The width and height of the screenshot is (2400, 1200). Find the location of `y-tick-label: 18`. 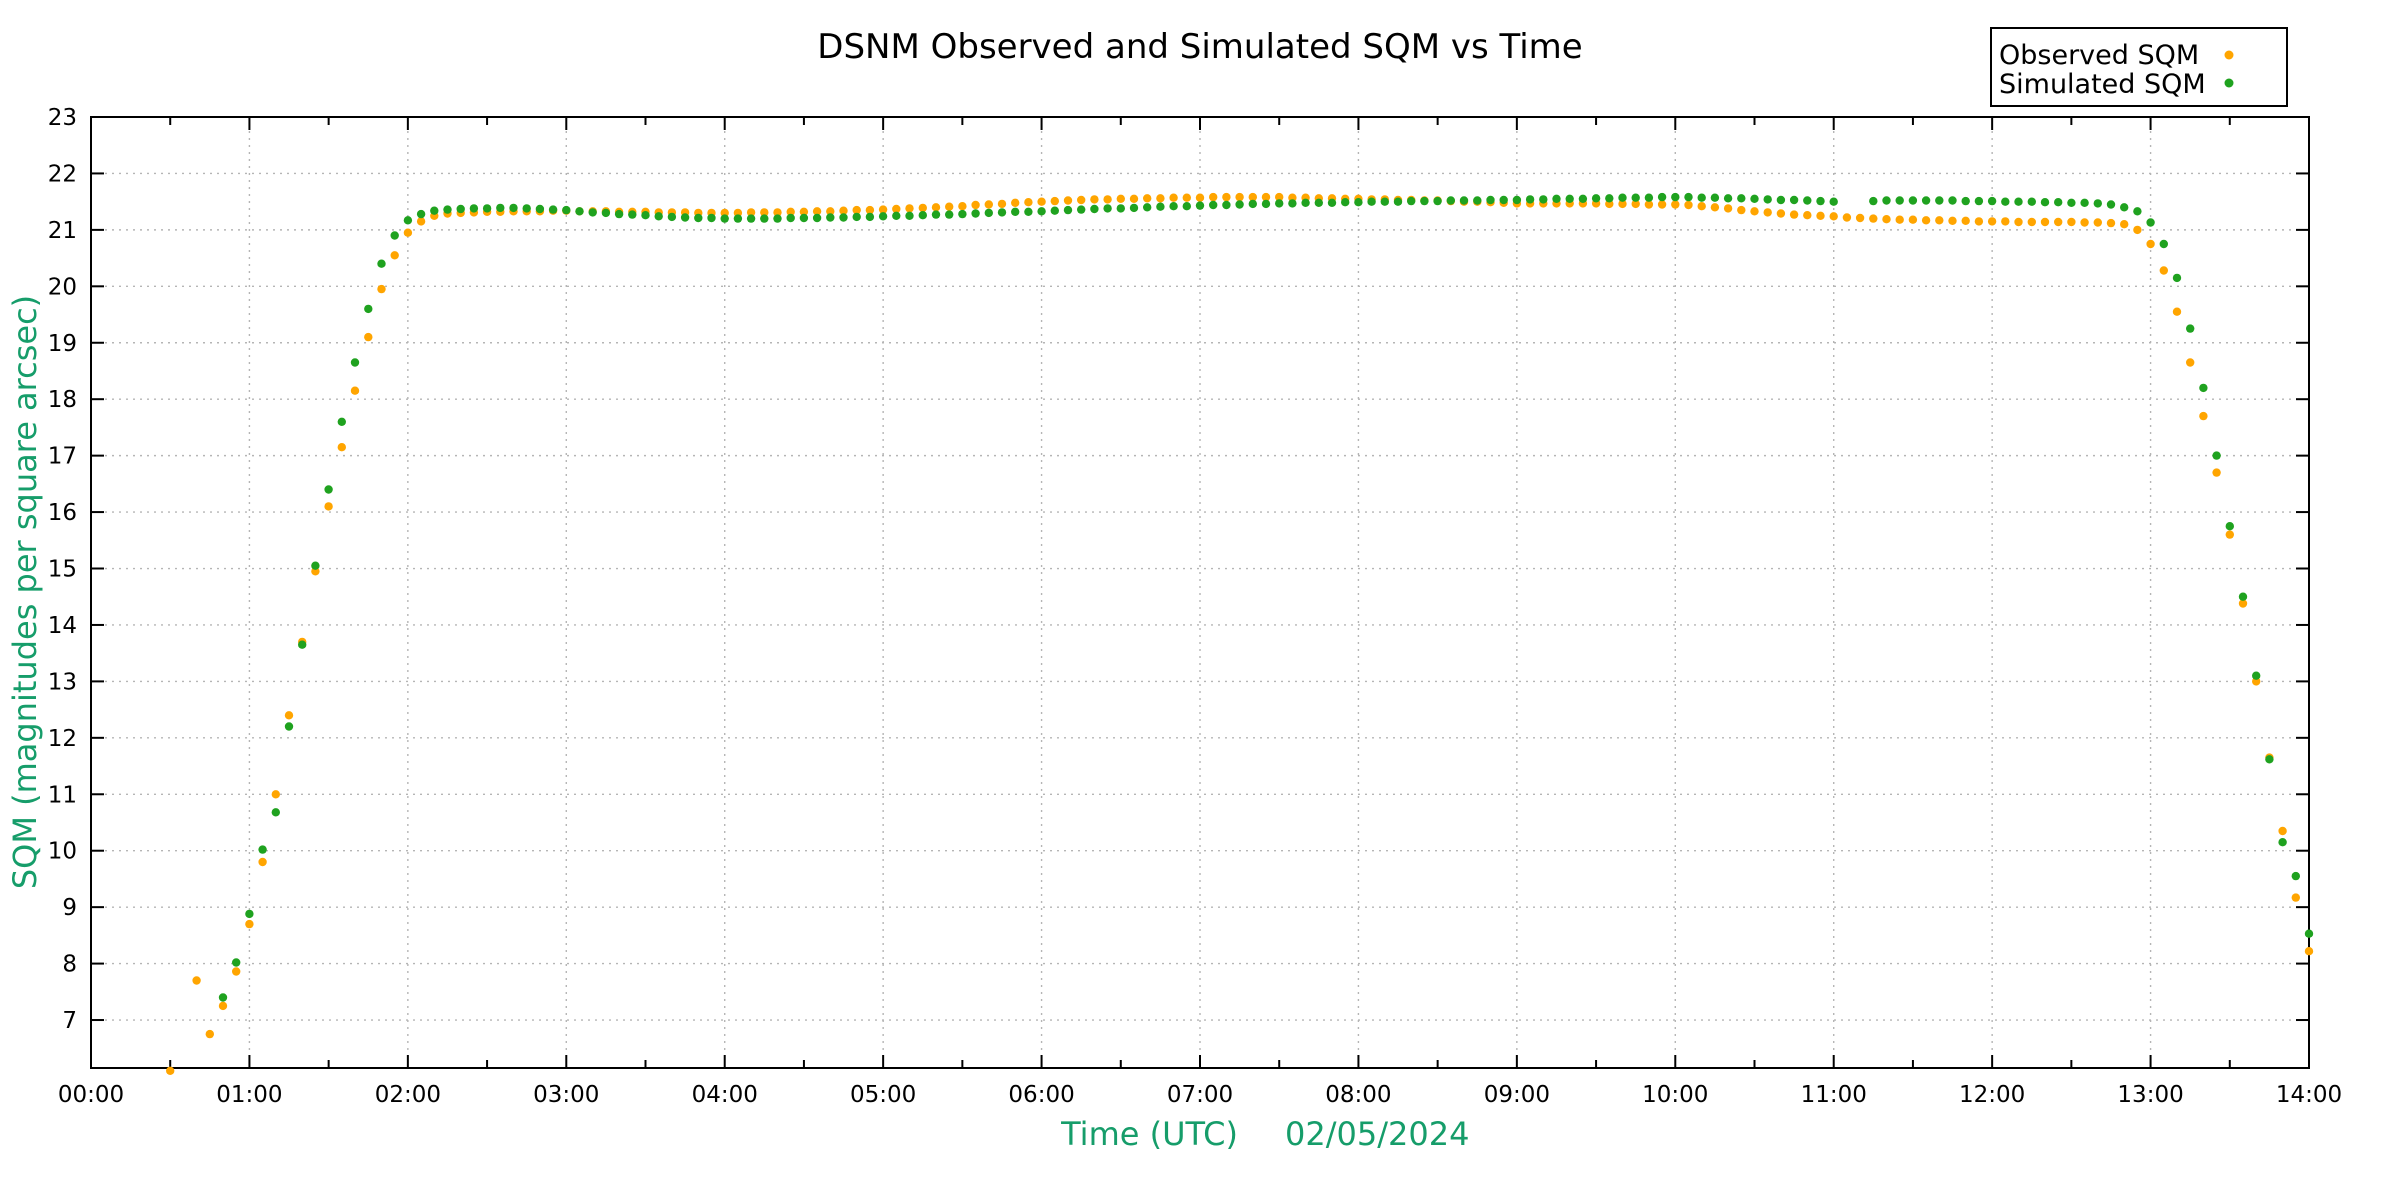

y-tick-label: 18 is located at coordinates (62, 400).